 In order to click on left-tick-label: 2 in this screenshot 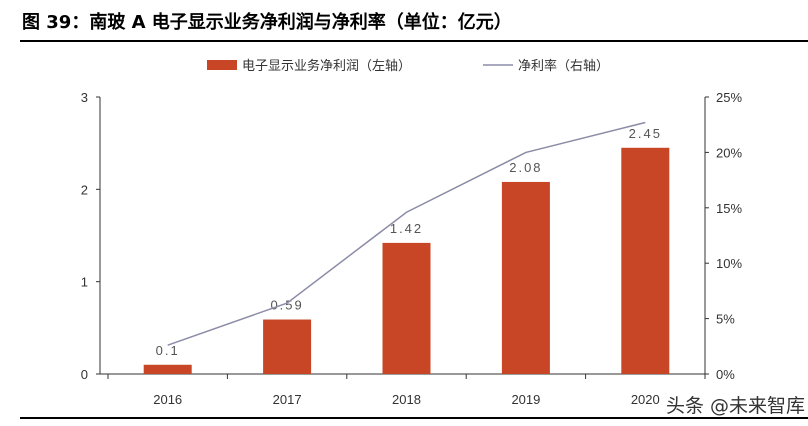, I will do `click(84, 189)`.